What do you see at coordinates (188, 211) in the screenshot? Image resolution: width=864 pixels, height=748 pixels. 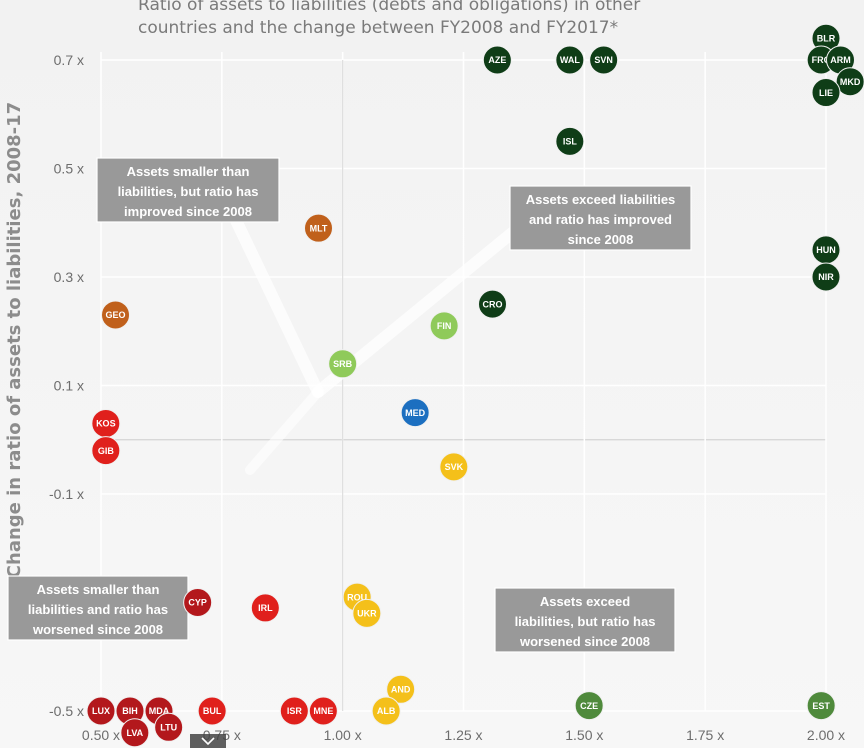 I see `quadrant-text-line: improved since 2008` at bounding box center [188, 211].